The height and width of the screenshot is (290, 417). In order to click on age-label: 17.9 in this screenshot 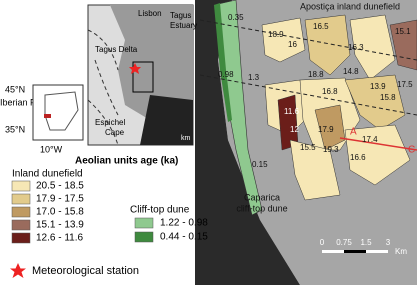, I will do `click(326, 129)`.